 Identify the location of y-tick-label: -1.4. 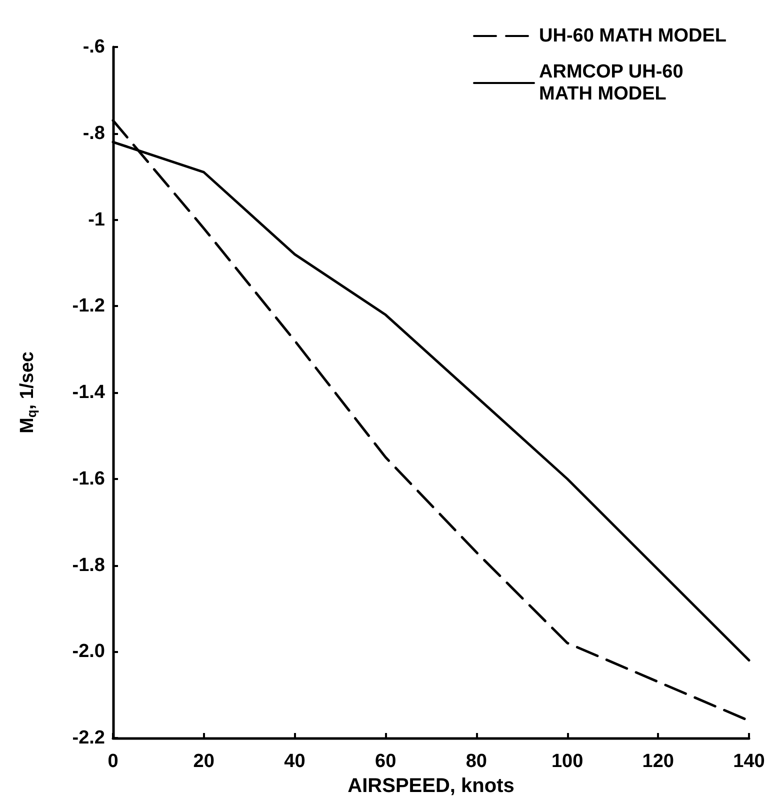
(89, 392).